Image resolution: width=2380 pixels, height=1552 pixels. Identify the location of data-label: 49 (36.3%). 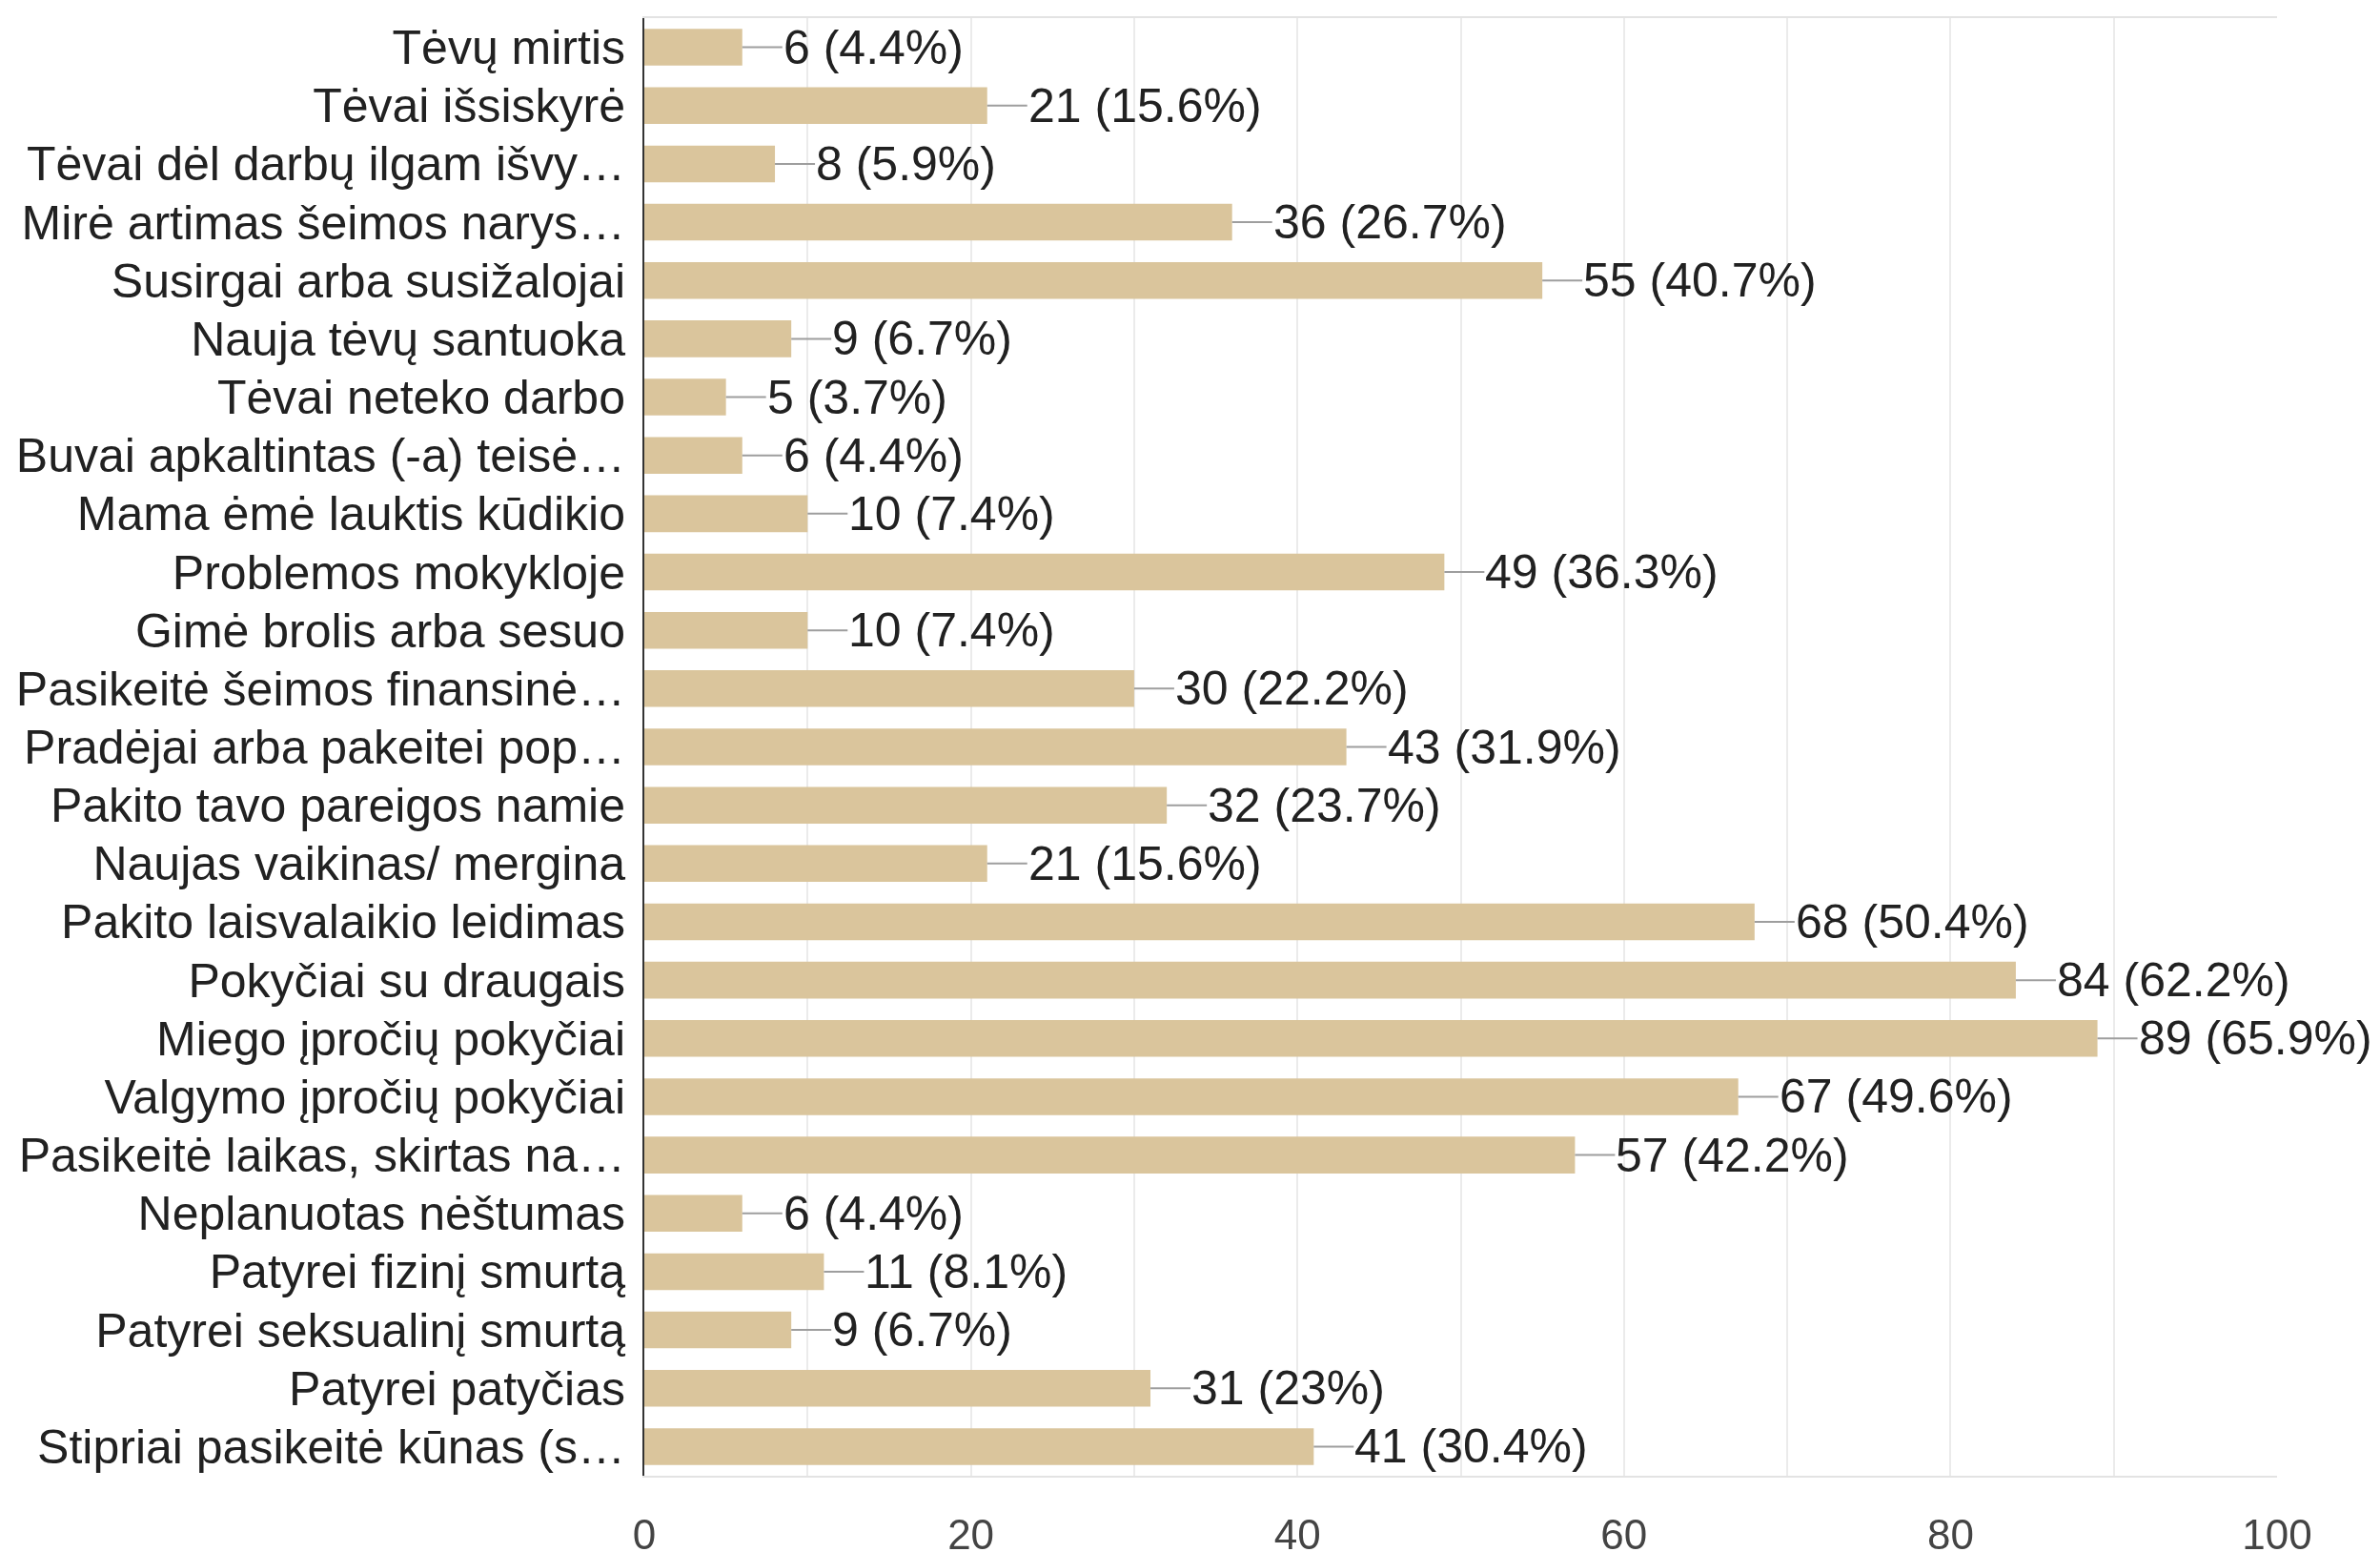
(1602, 572).